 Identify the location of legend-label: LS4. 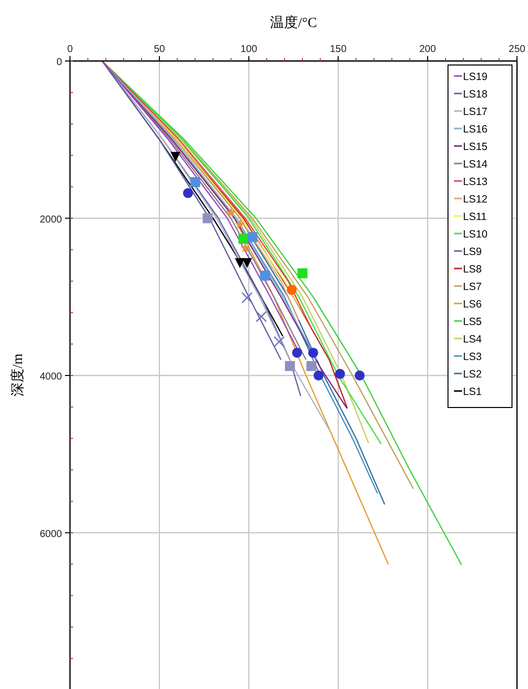
(472, 340).